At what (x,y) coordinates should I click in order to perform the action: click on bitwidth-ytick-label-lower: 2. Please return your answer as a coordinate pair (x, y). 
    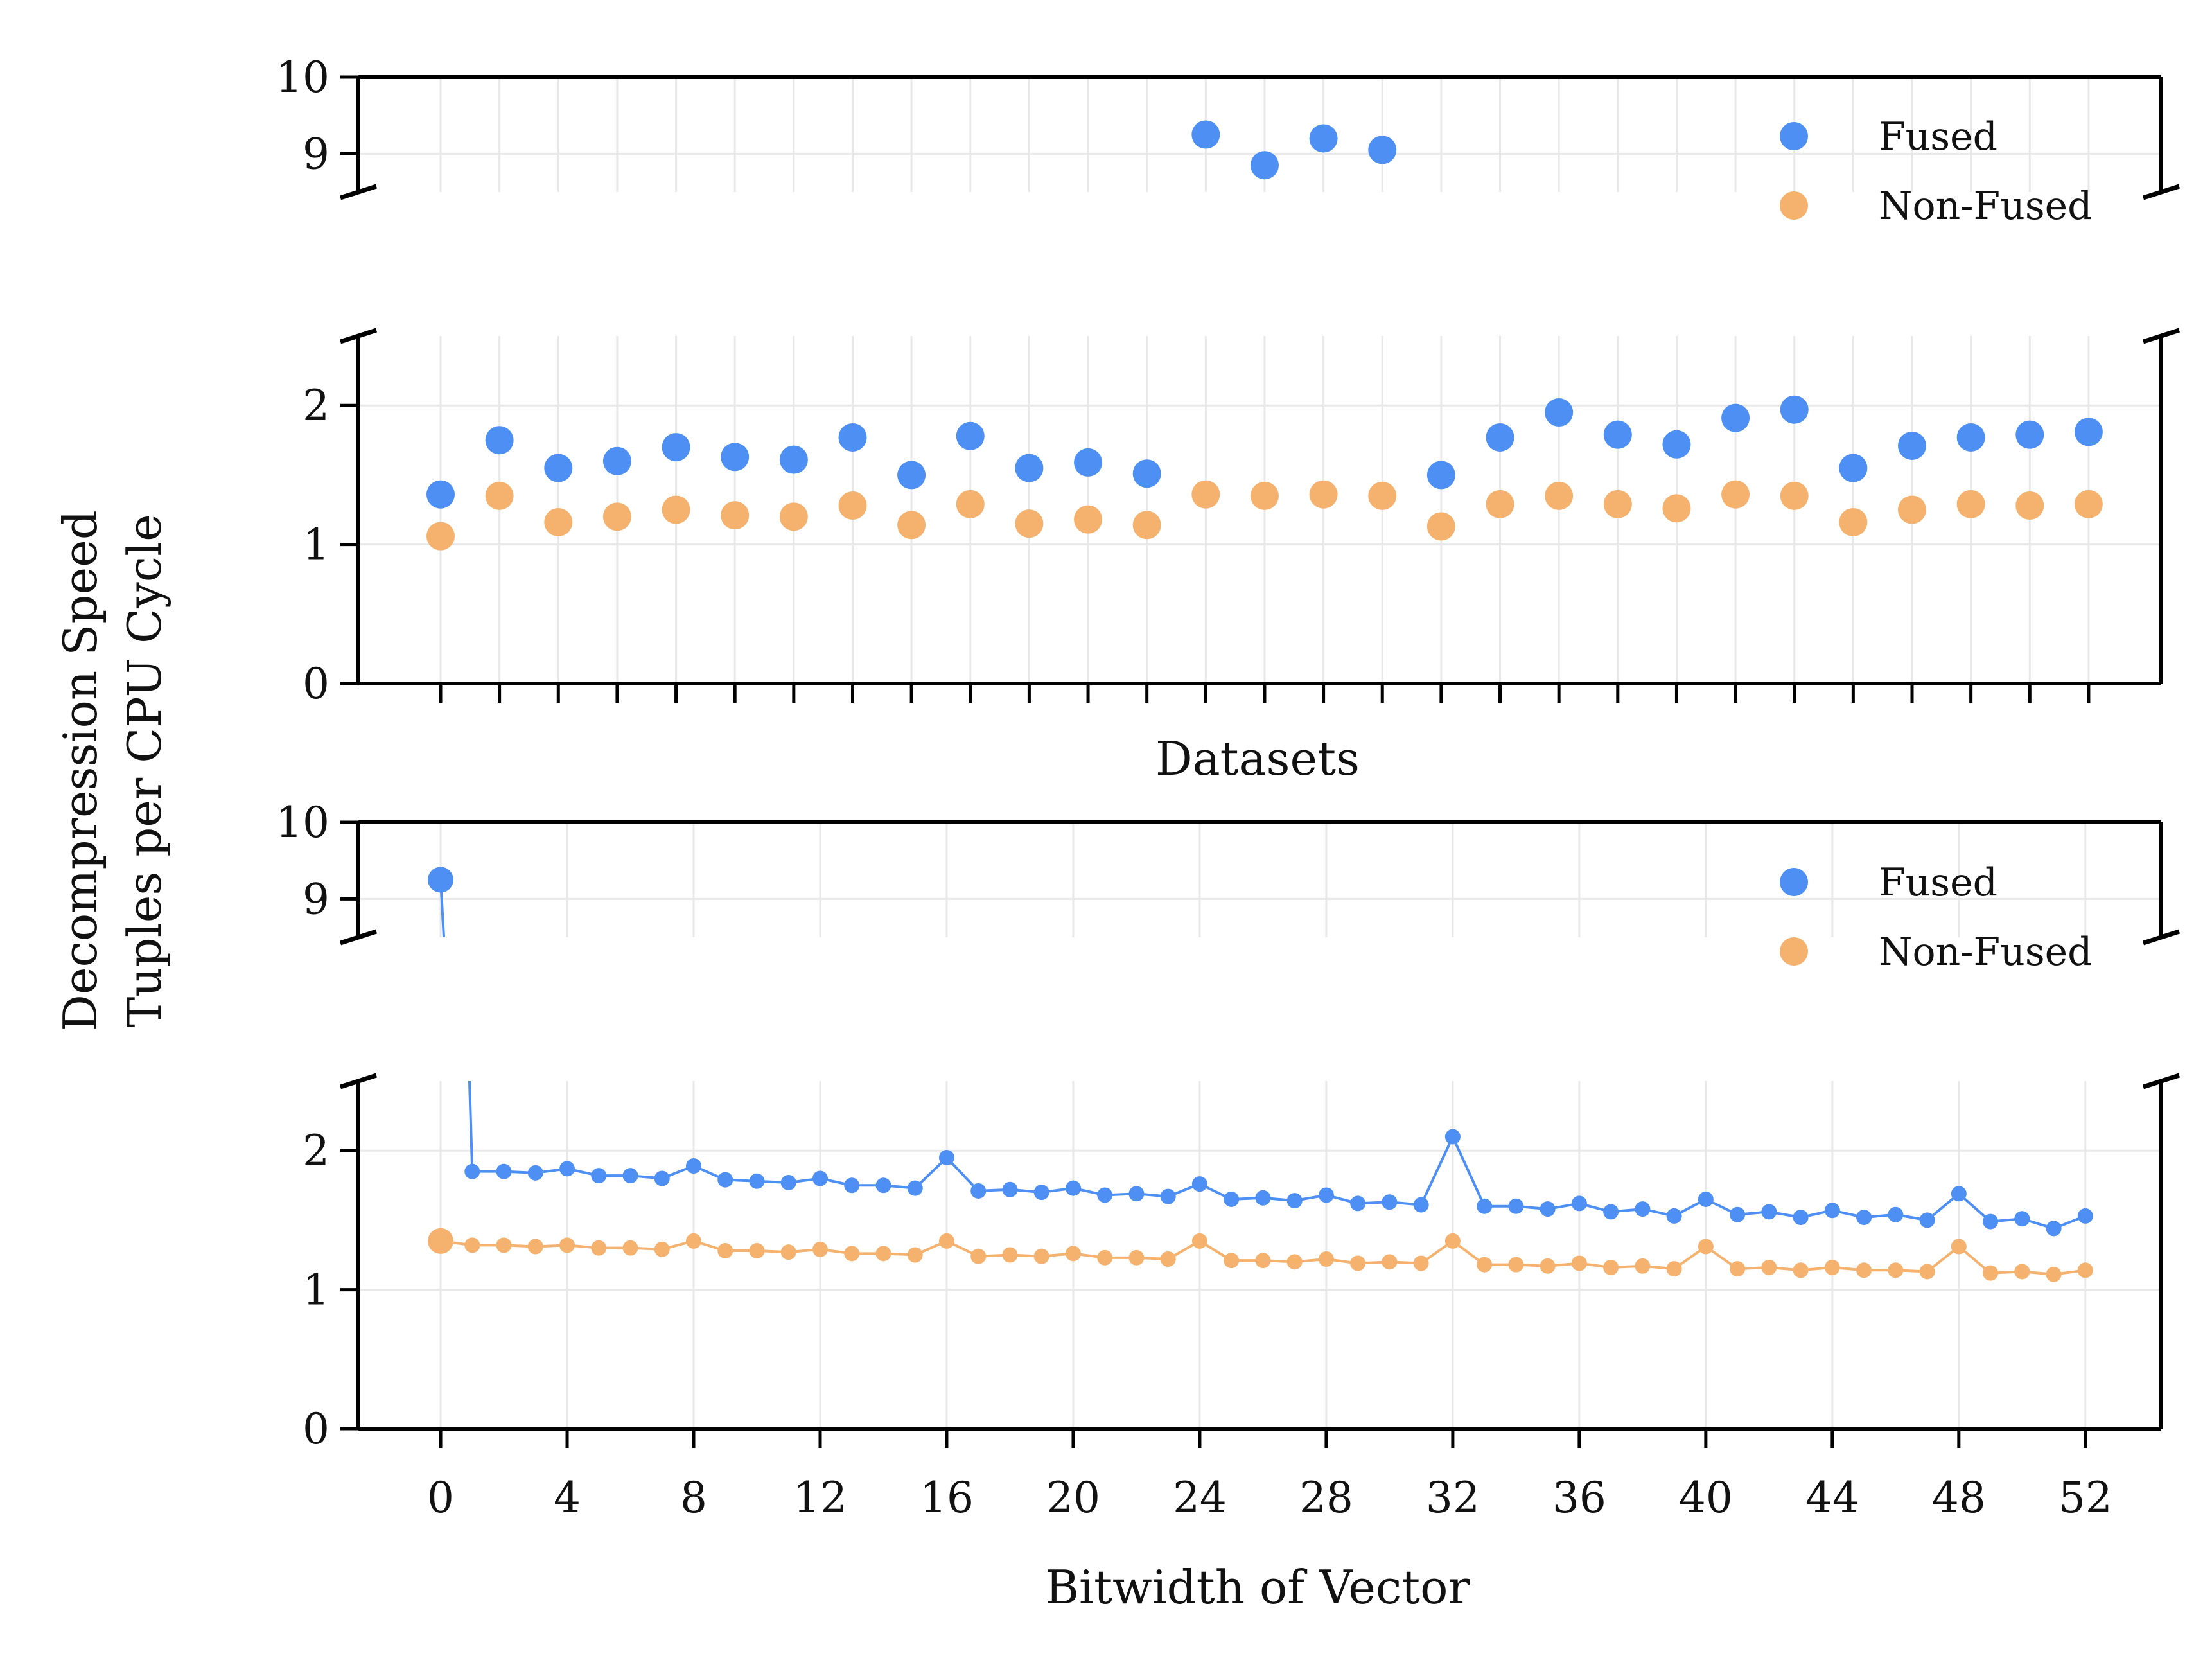
    Looking at the image, I should click on (316, 1151).